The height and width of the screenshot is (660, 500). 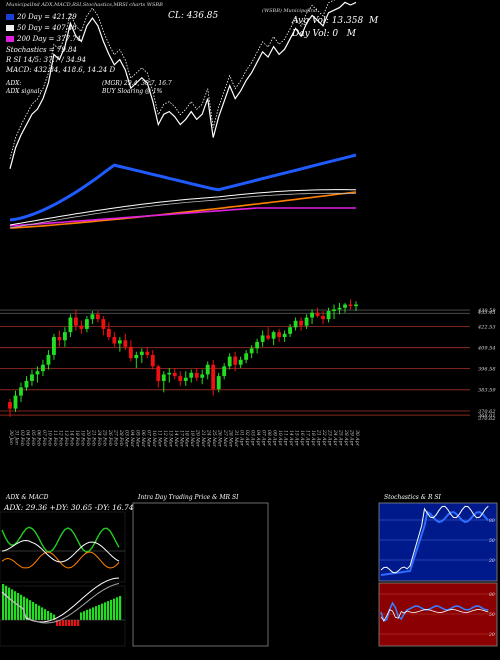 What do you see at coordinates (352, 438) in the screenshot?
I see `x-tick-label: 29 Apr` at bounding box center [352, 438].